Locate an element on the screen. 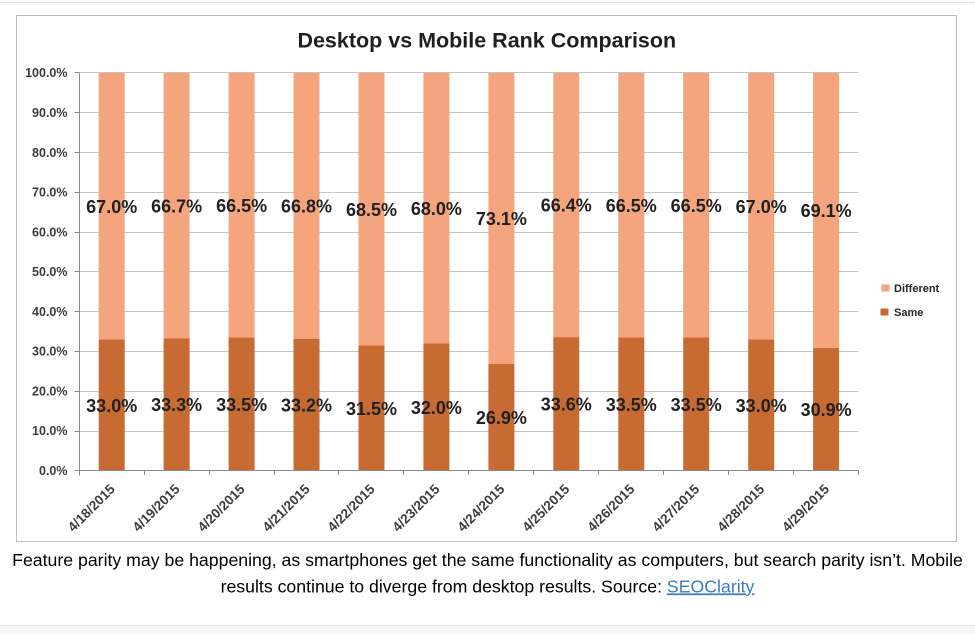 The height and width of the screenshot is (634, 975). svg-text: 31.5% is located at coordinates (371, 409).